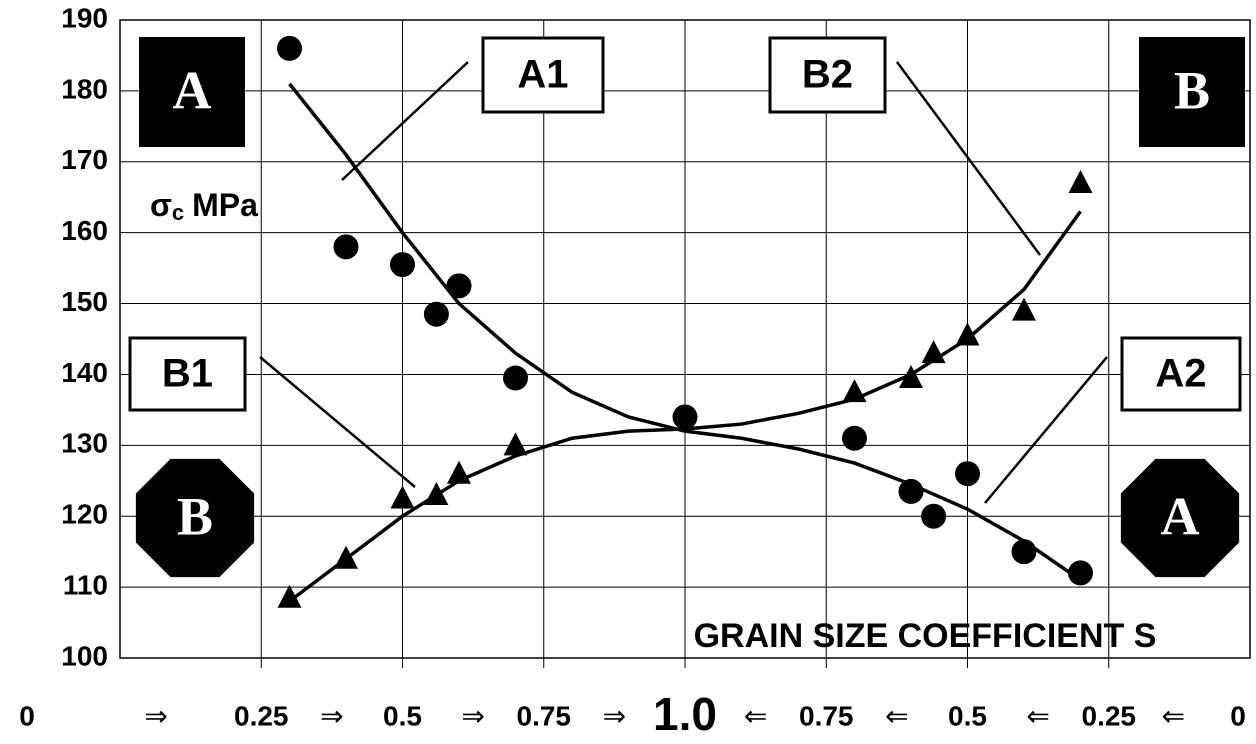 This screenshot has width=1256, height=744. What do you see at coordinates (84, 159) in the screenshot?
I see `y-tick-label: 170` at bounding box center [84, 159].